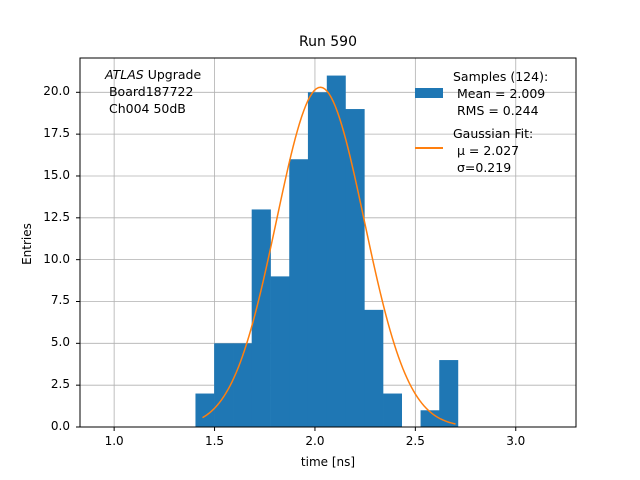 This screenshot has width=640, height=480. I want to click on legend-line-swatch, so click(429, 148).